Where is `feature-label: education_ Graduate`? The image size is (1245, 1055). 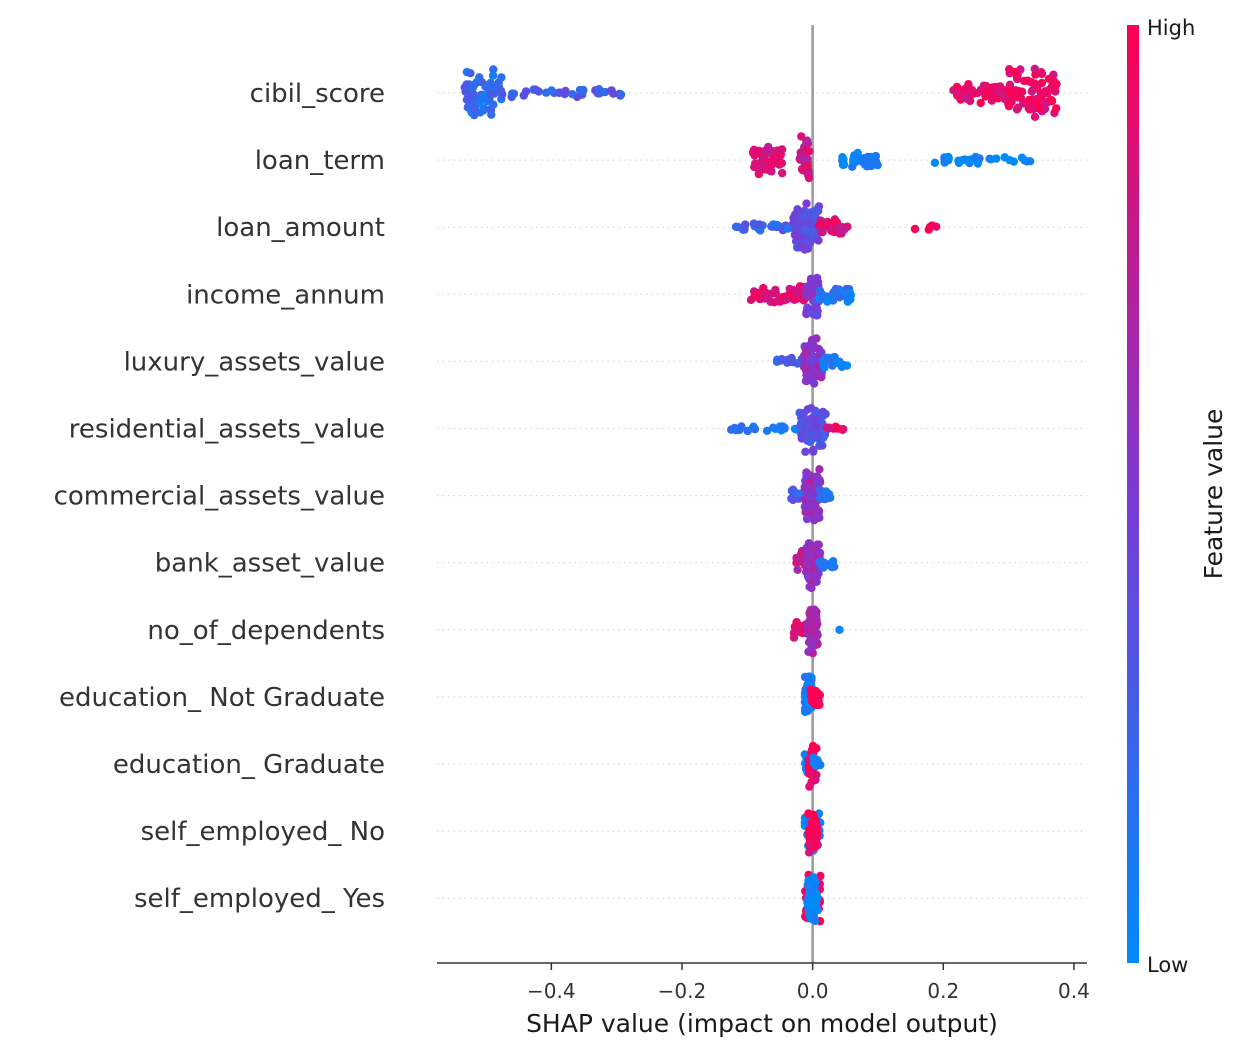
feature-label: education_ Graduate is located at coordinates (249, 765).